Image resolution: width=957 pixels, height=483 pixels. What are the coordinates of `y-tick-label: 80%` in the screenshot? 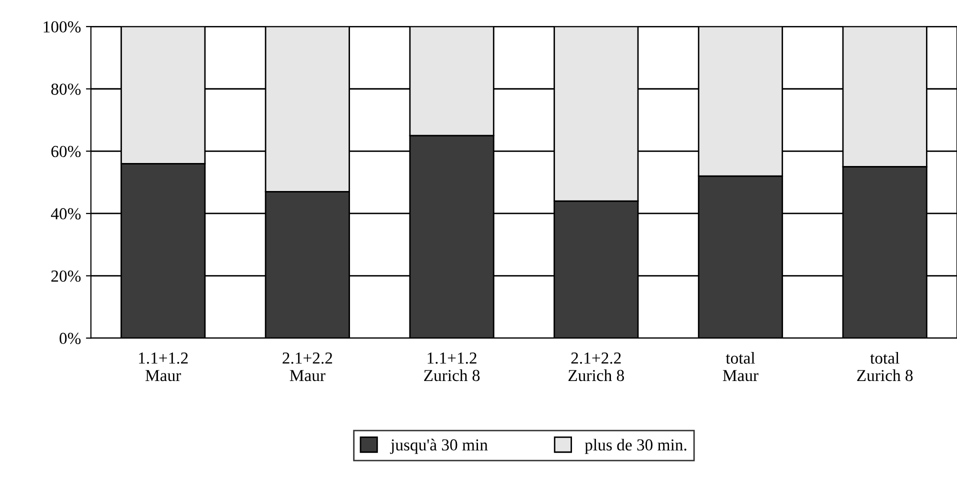 It's located at (66, 89).